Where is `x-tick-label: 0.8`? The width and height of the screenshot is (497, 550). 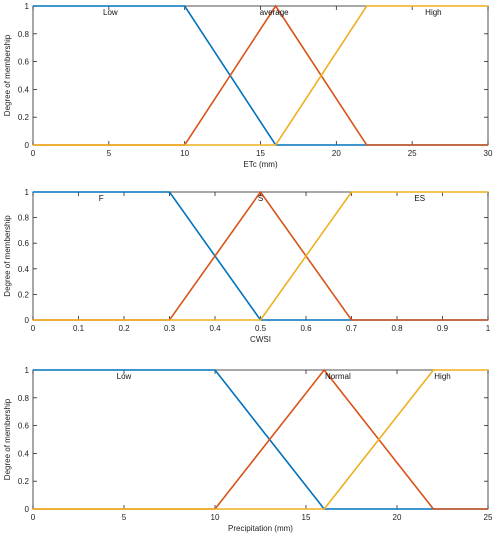
x-tick-label: 0.8 is located at coordinates (397, 328).